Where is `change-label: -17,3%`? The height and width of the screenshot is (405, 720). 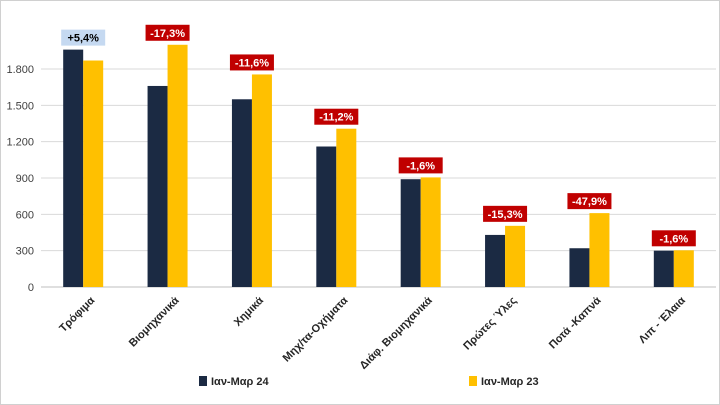 change-label: -17,3% is located at coordinates (167, 34).